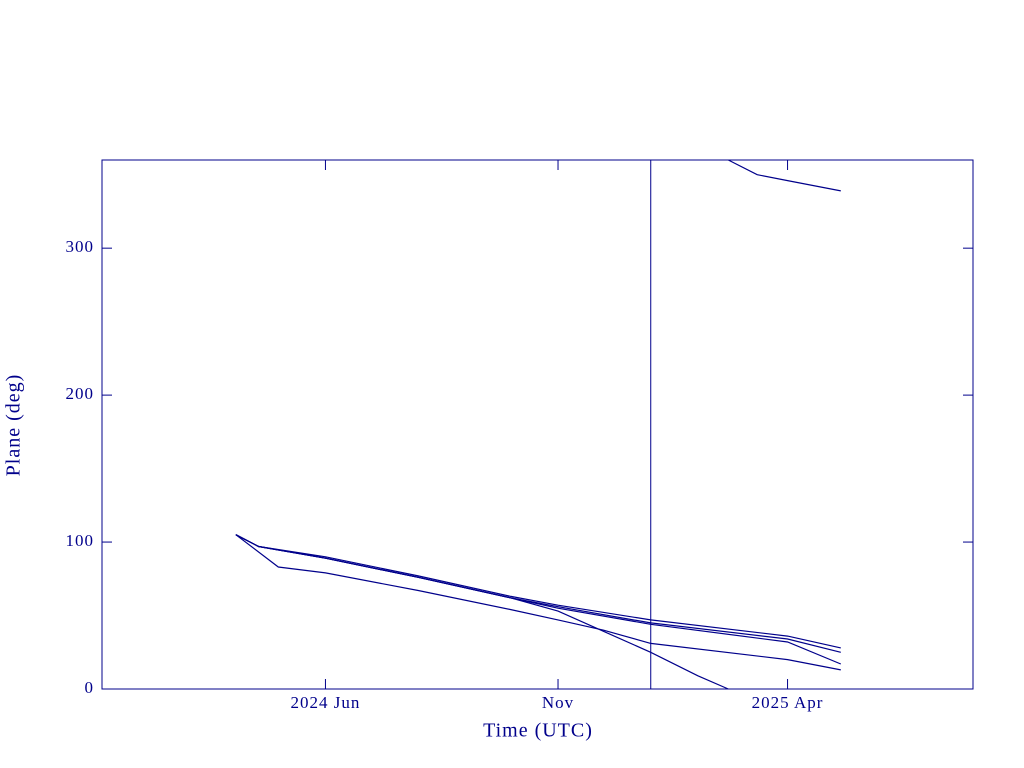 This screenshot has width=1024, height=768. What do you see at coordinates (80, 246) in the screenshot?
I see `y-tick-label: 300` at bounding box center [80, 246].